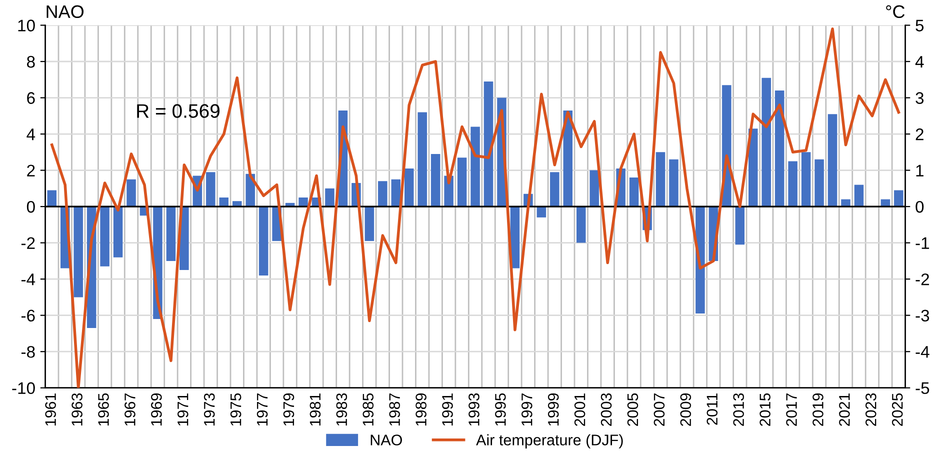  Describe the element at coordinates (262, 409) in the screenshot. I see `x-tick-label: 1977` at that location.